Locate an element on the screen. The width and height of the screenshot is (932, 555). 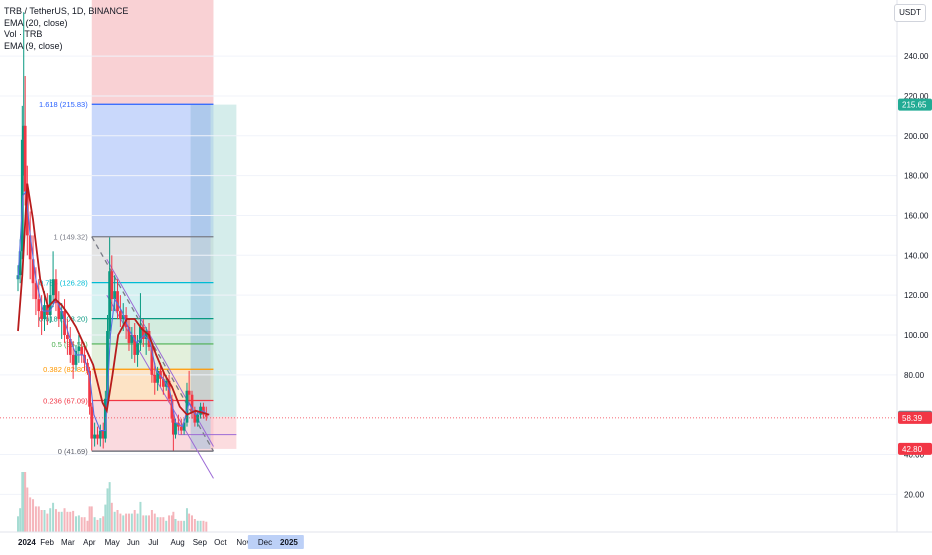
legend-ema20: EMA (20, close) is located at coordinates (36, 22).